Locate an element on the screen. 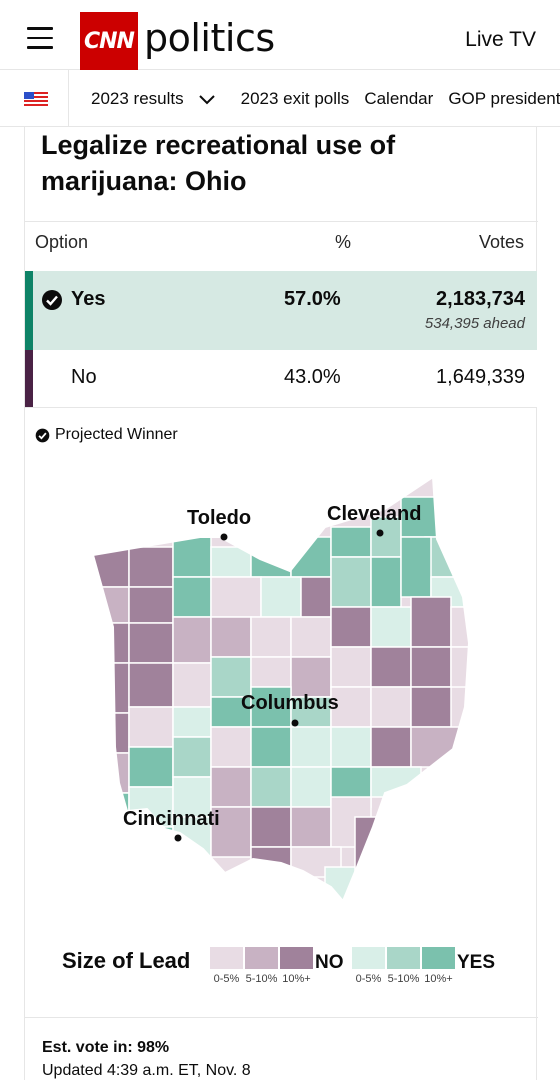  table-divider is located at coordinates (281, 221).